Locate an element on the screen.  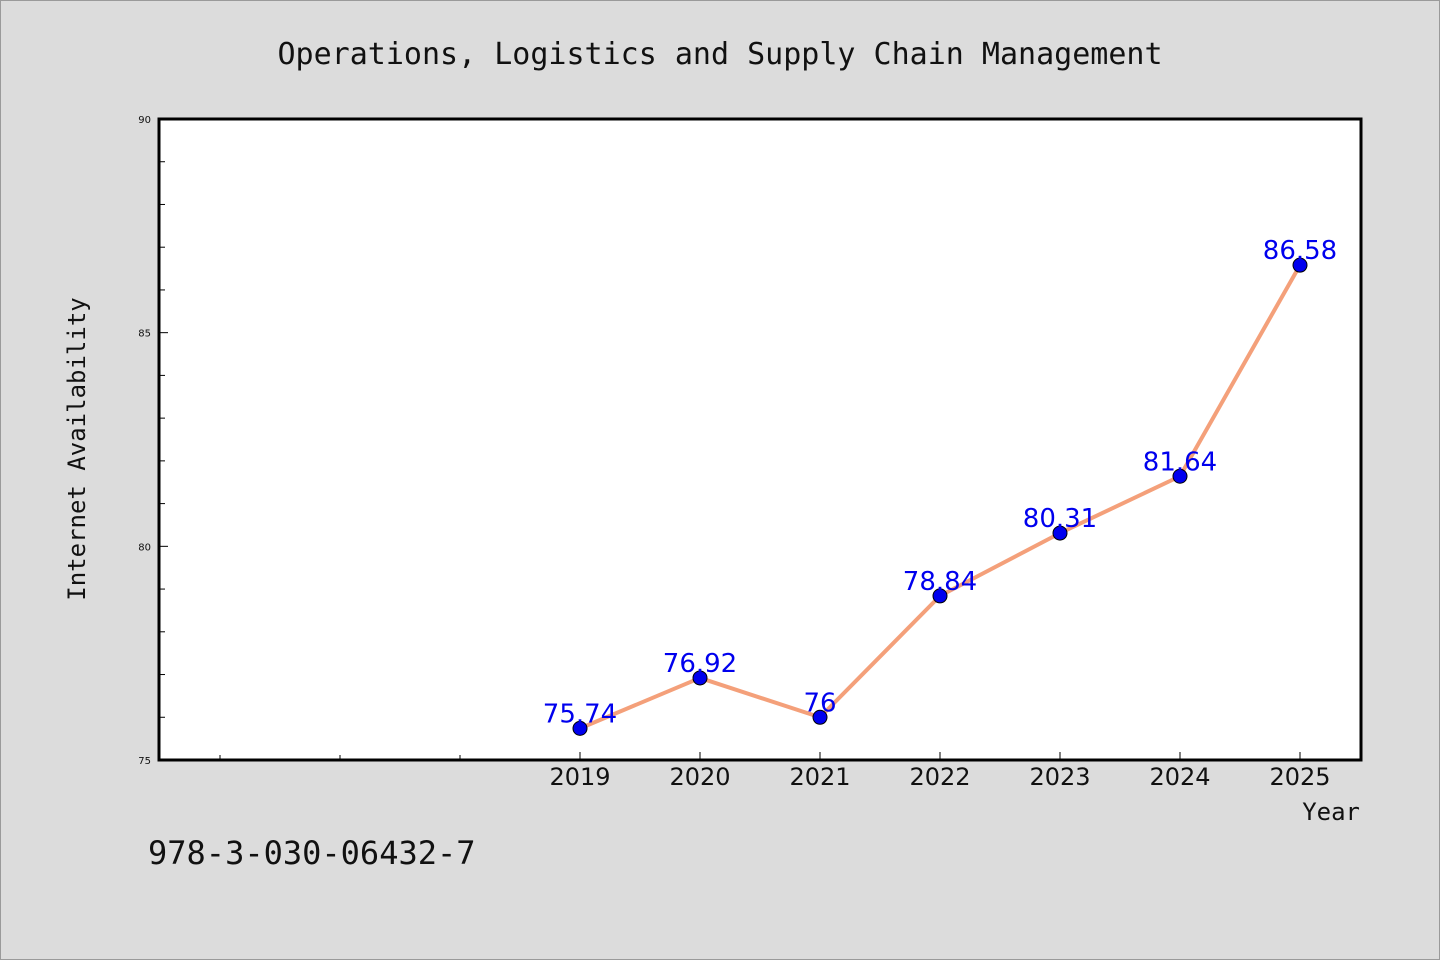
x-tick-label: 2023 is located at coordinates (1059, 777).